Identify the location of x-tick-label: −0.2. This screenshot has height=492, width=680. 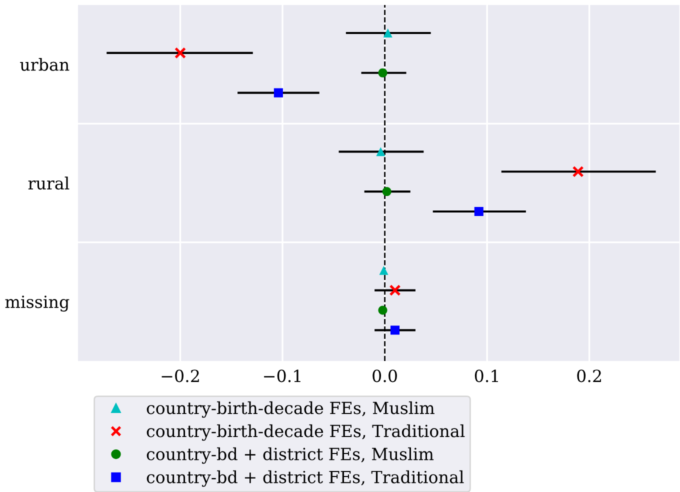
(180, 376).